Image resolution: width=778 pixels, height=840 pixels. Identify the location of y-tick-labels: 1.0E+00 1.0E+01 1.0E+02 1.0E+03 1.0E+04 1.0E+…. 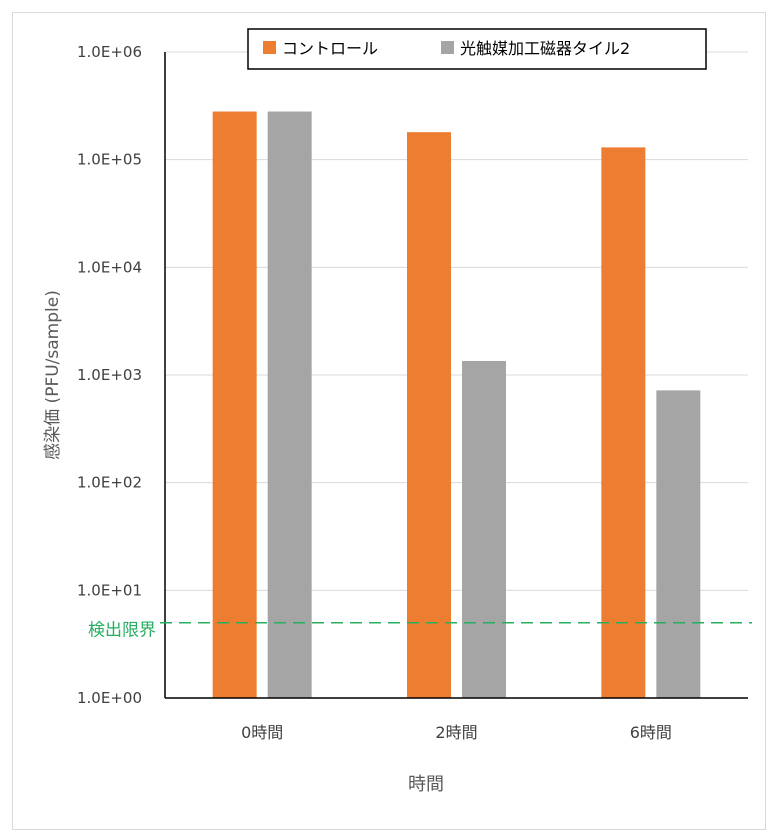
(109, 375).